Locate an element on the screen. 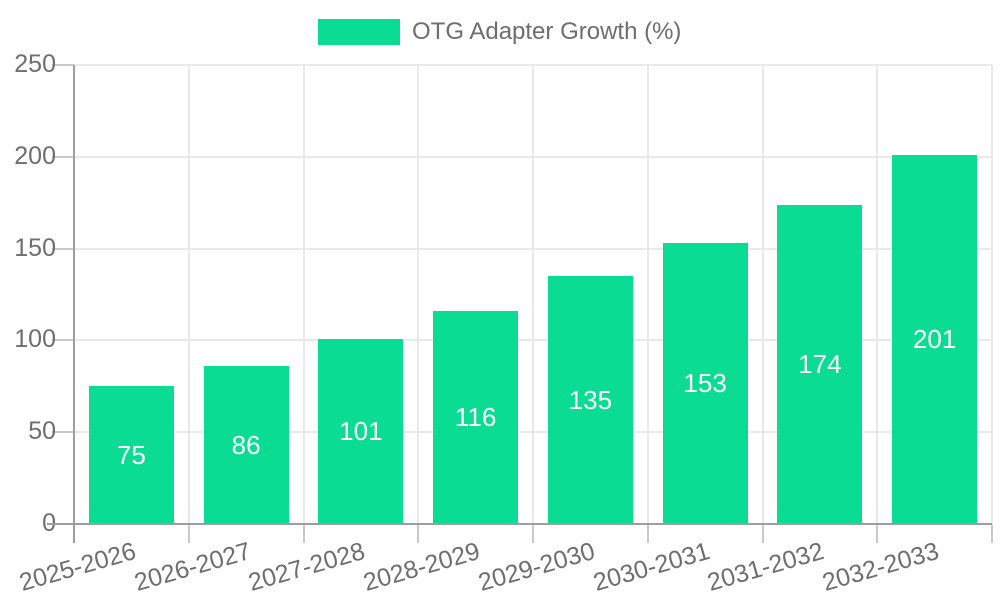 The image size is (1000, 600). legend-swatch-icon is located at coordinates (359, 32).